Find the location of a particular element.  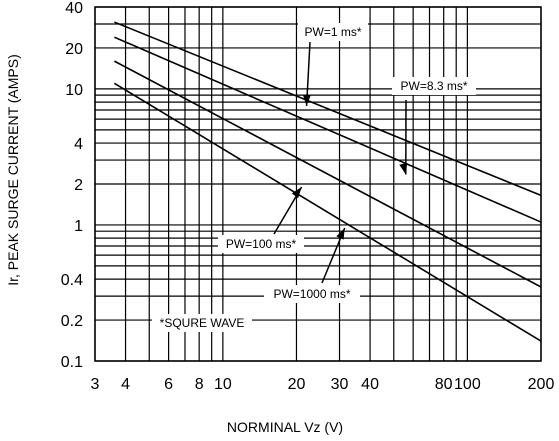

y-tick-label: 0.4 is located at coordinates (72, 280).